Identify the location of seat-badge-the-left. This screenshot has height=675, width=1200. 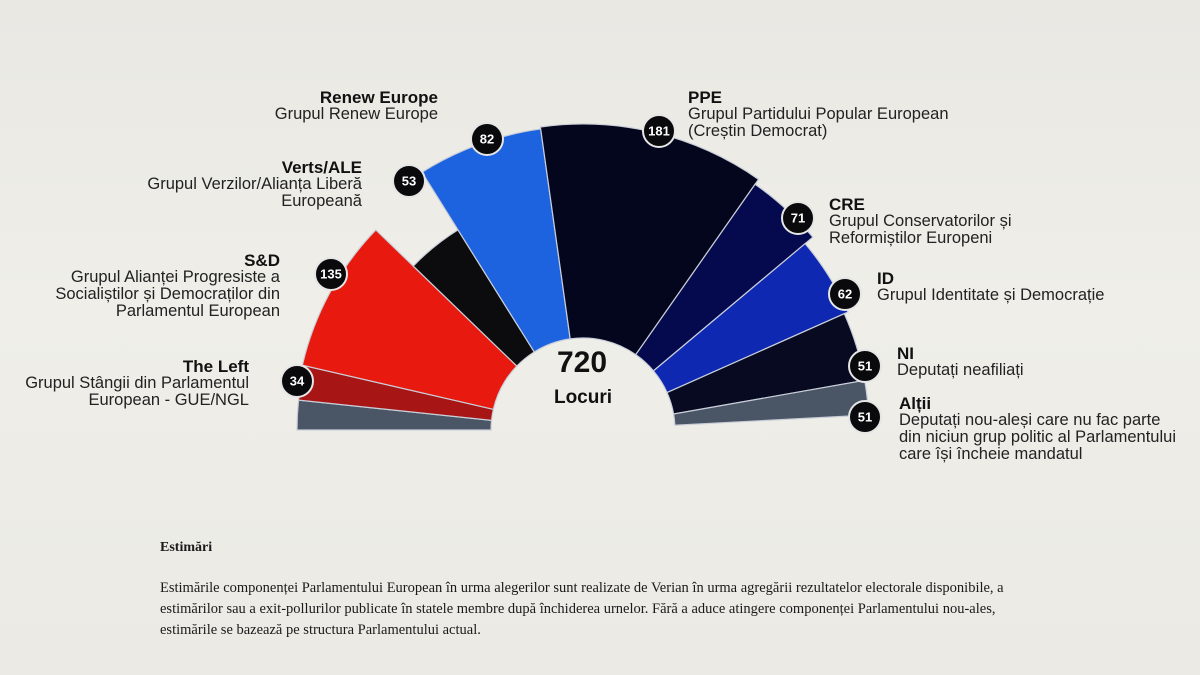
(297, 381).